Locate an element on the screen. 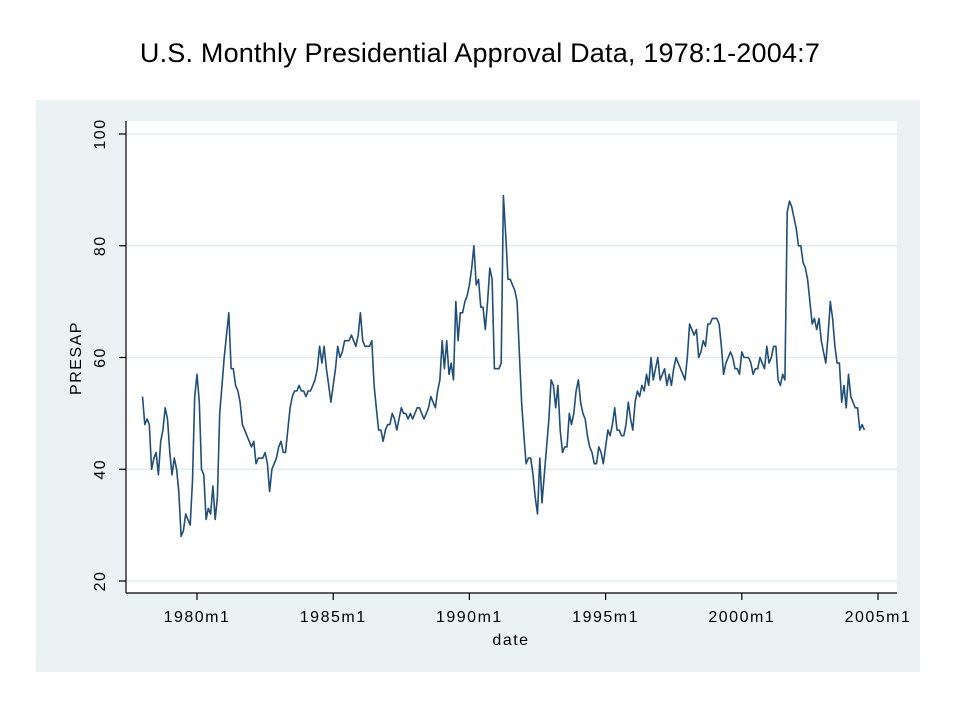 This screenshot has height=720, width=960. y-tick-label: 60 is located at coordinates (100, 357).